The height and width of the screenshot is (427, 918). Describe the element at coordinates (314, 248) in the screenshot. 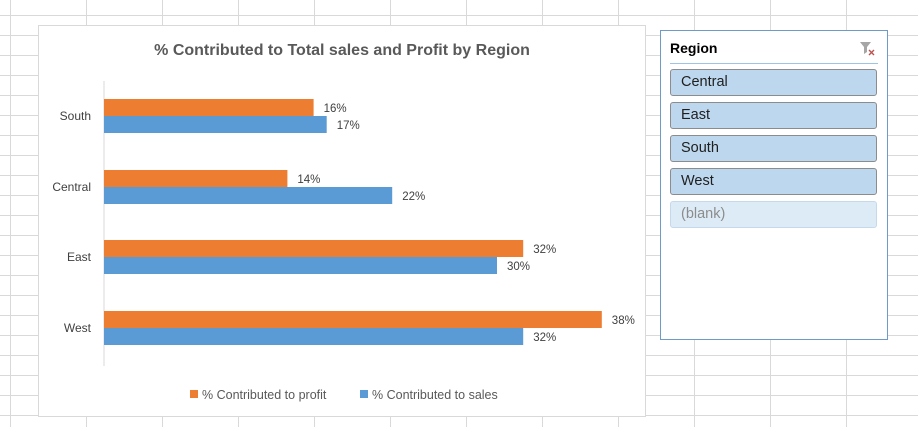

I see `bar-profit-east` at that location.